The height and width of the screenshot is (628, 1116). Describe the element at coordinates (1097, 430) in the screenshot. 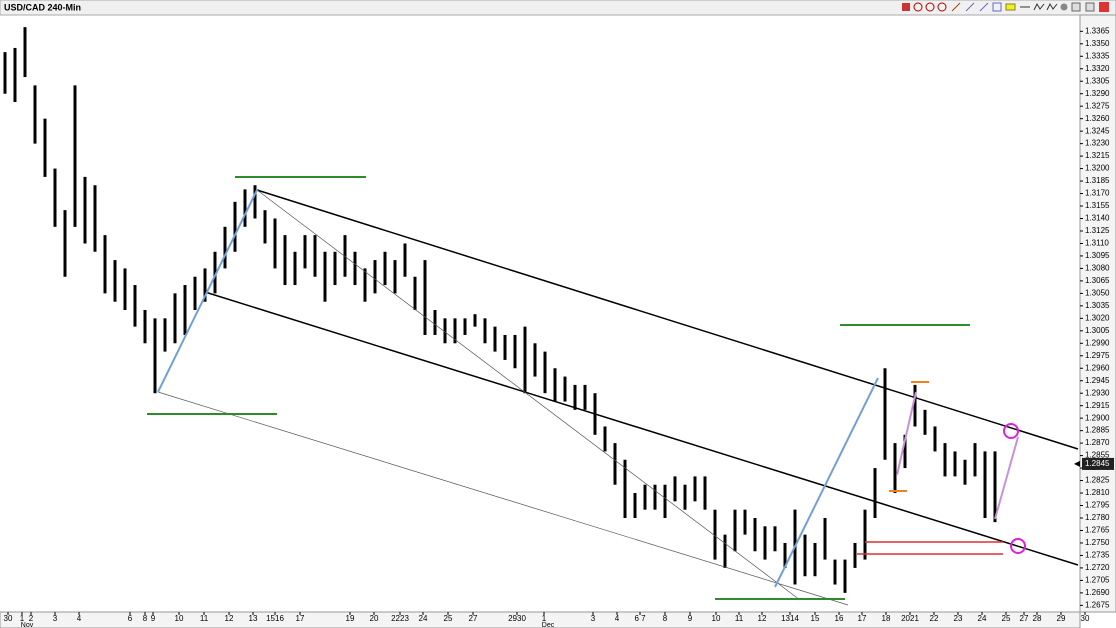

I see `y-tick-label: 1.2885` at that location.